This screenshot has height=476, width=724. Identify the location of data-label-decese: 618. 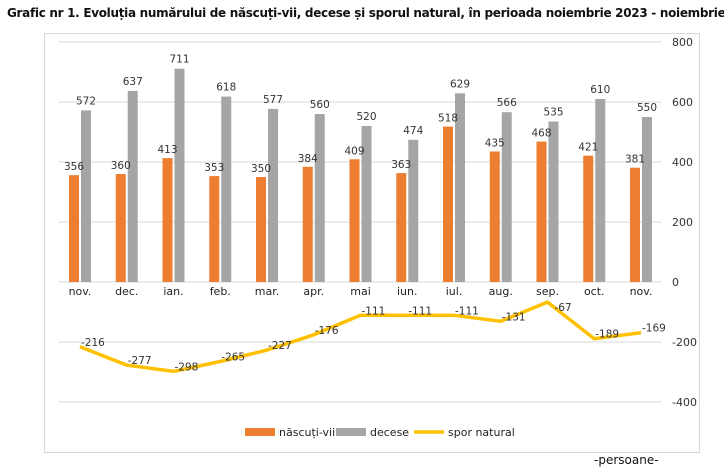
(226, 88).